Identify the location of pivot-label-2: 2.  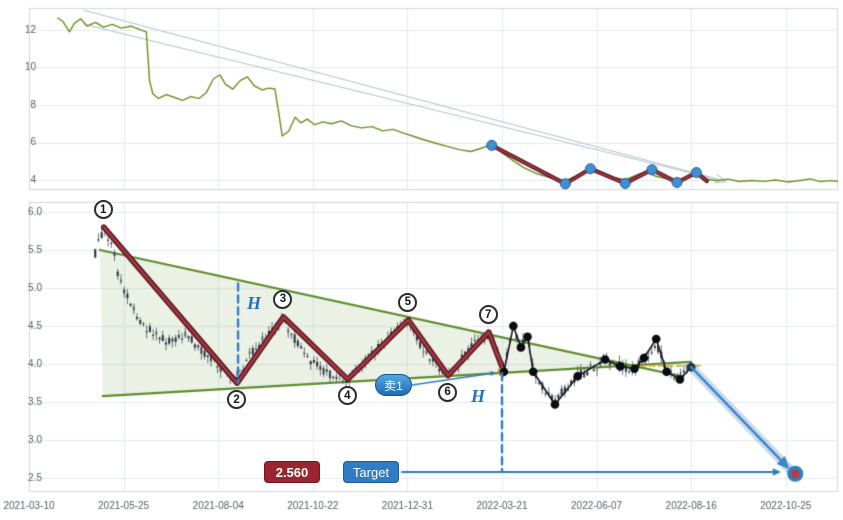
(237, 400).